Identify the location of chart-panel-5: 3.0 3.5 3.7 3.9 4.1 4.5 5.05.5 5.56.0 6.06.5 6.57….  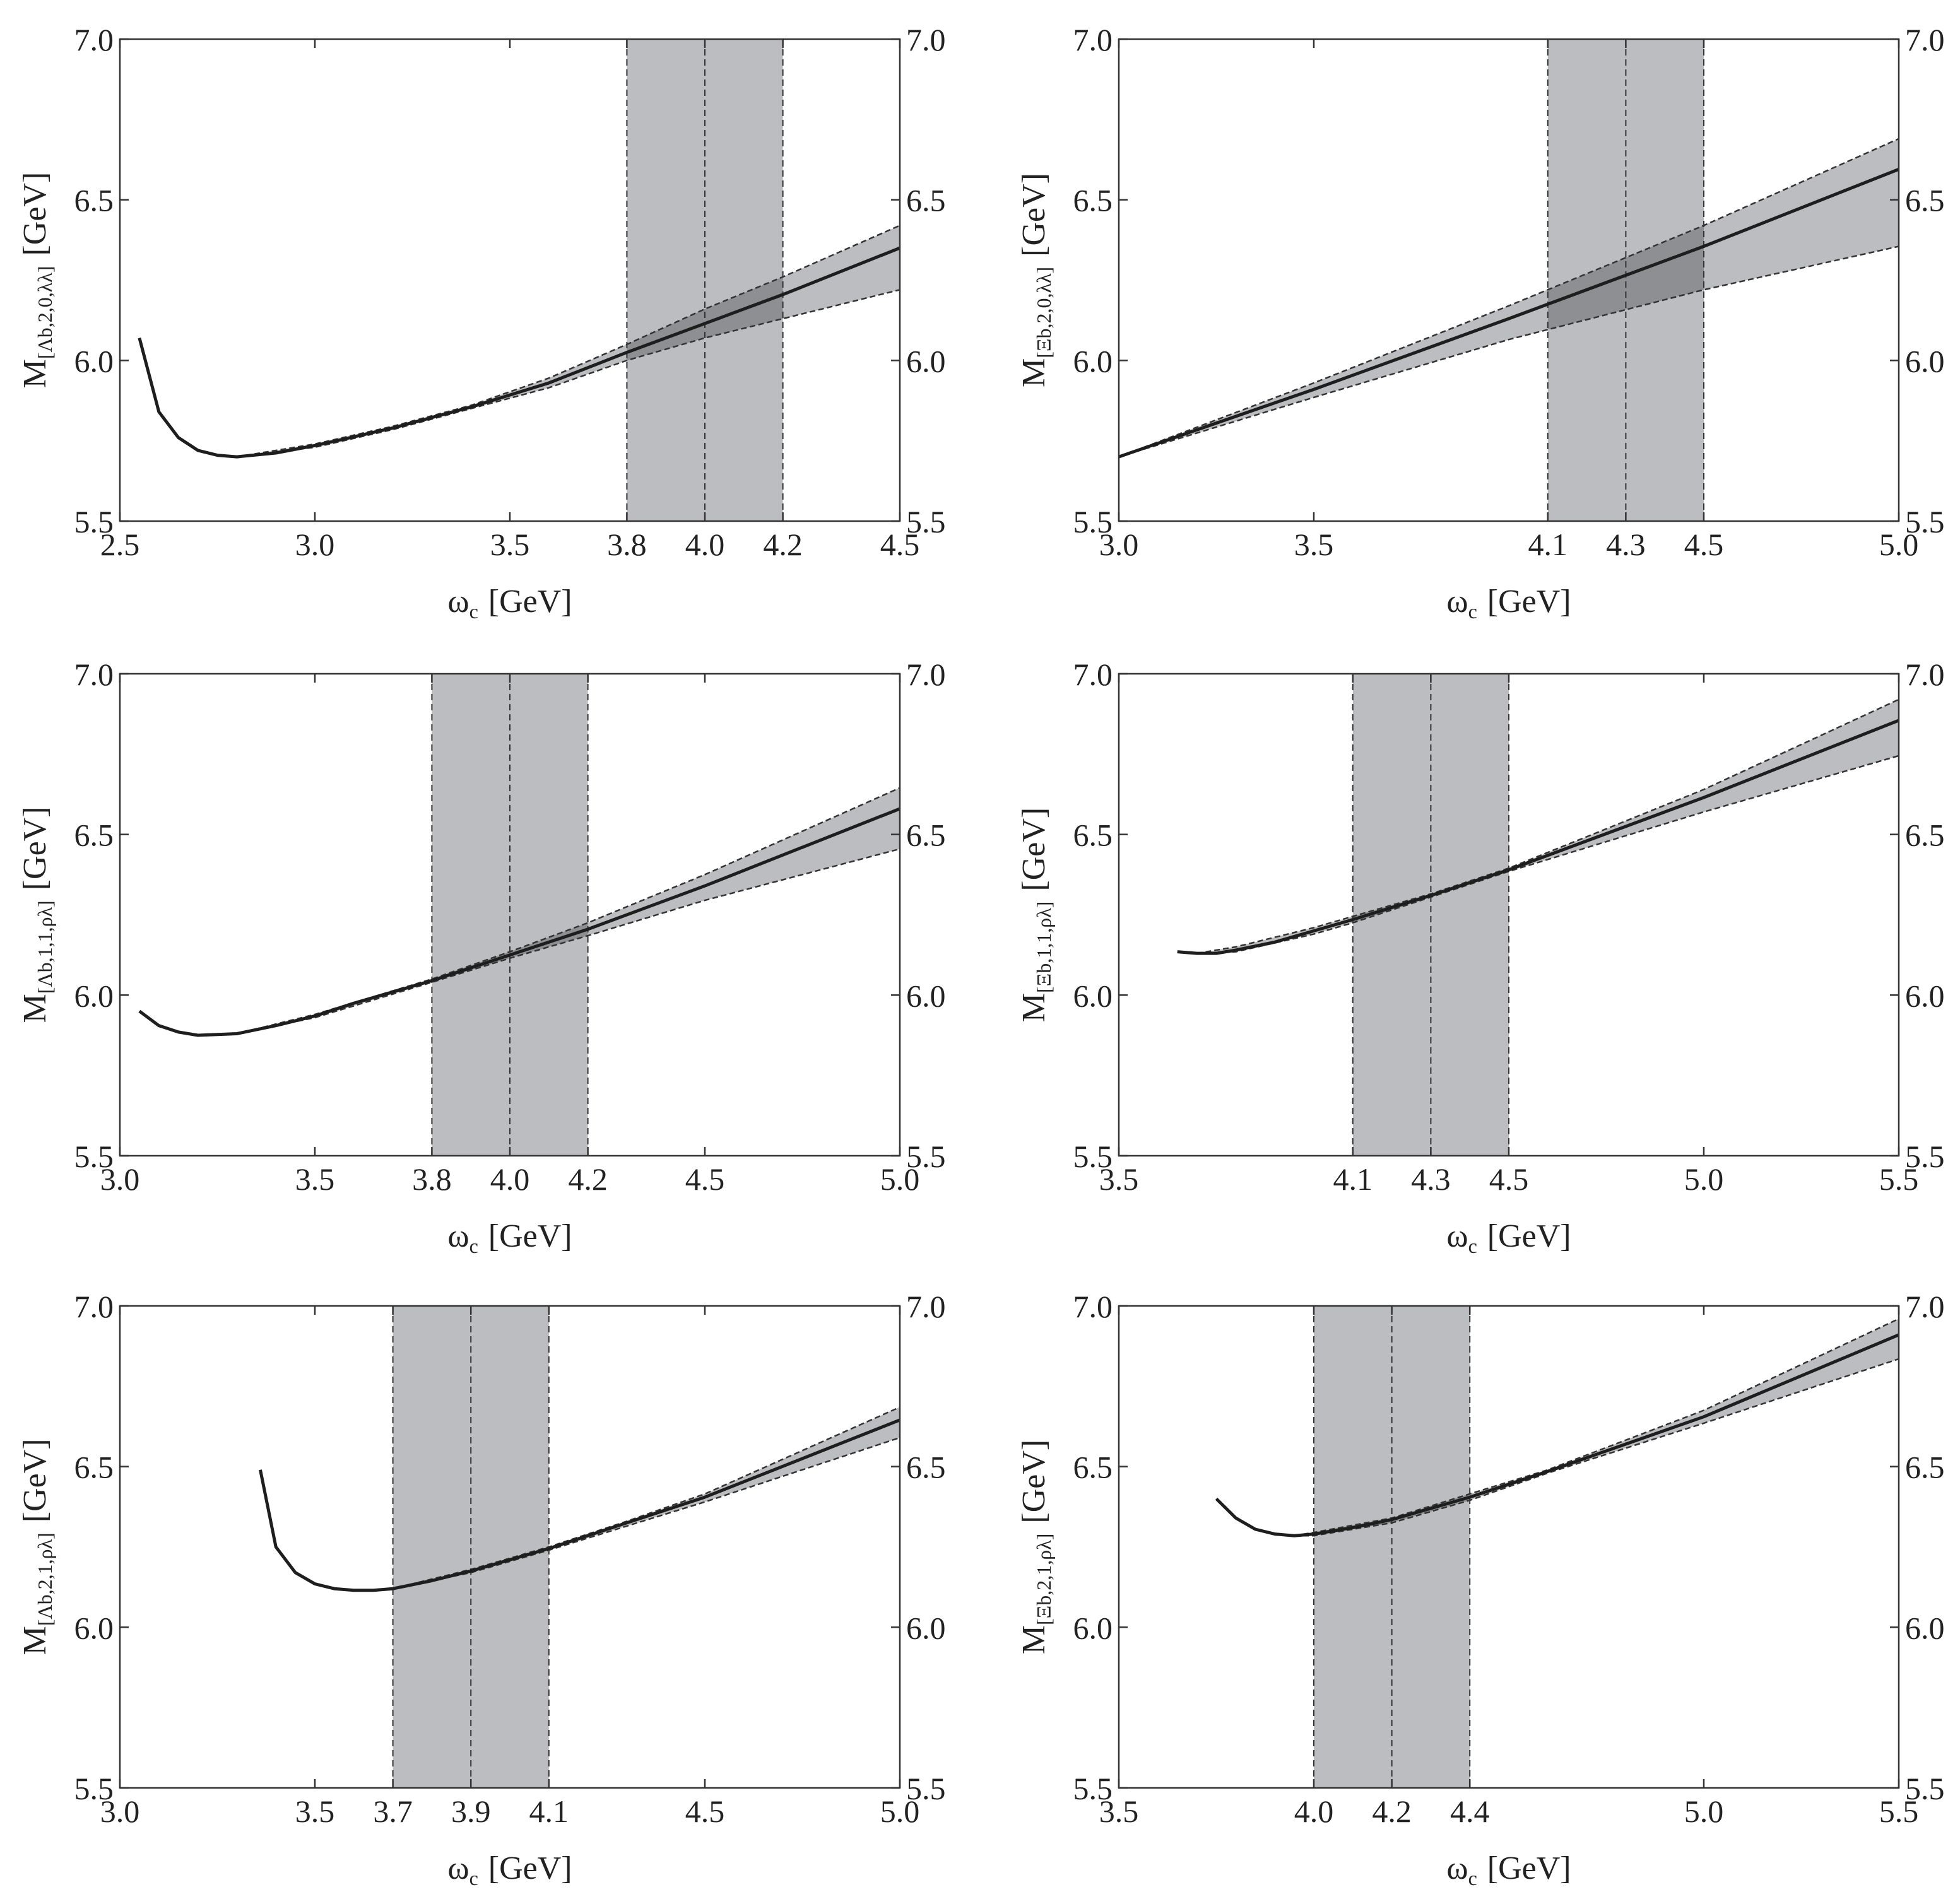
(482, 1589).